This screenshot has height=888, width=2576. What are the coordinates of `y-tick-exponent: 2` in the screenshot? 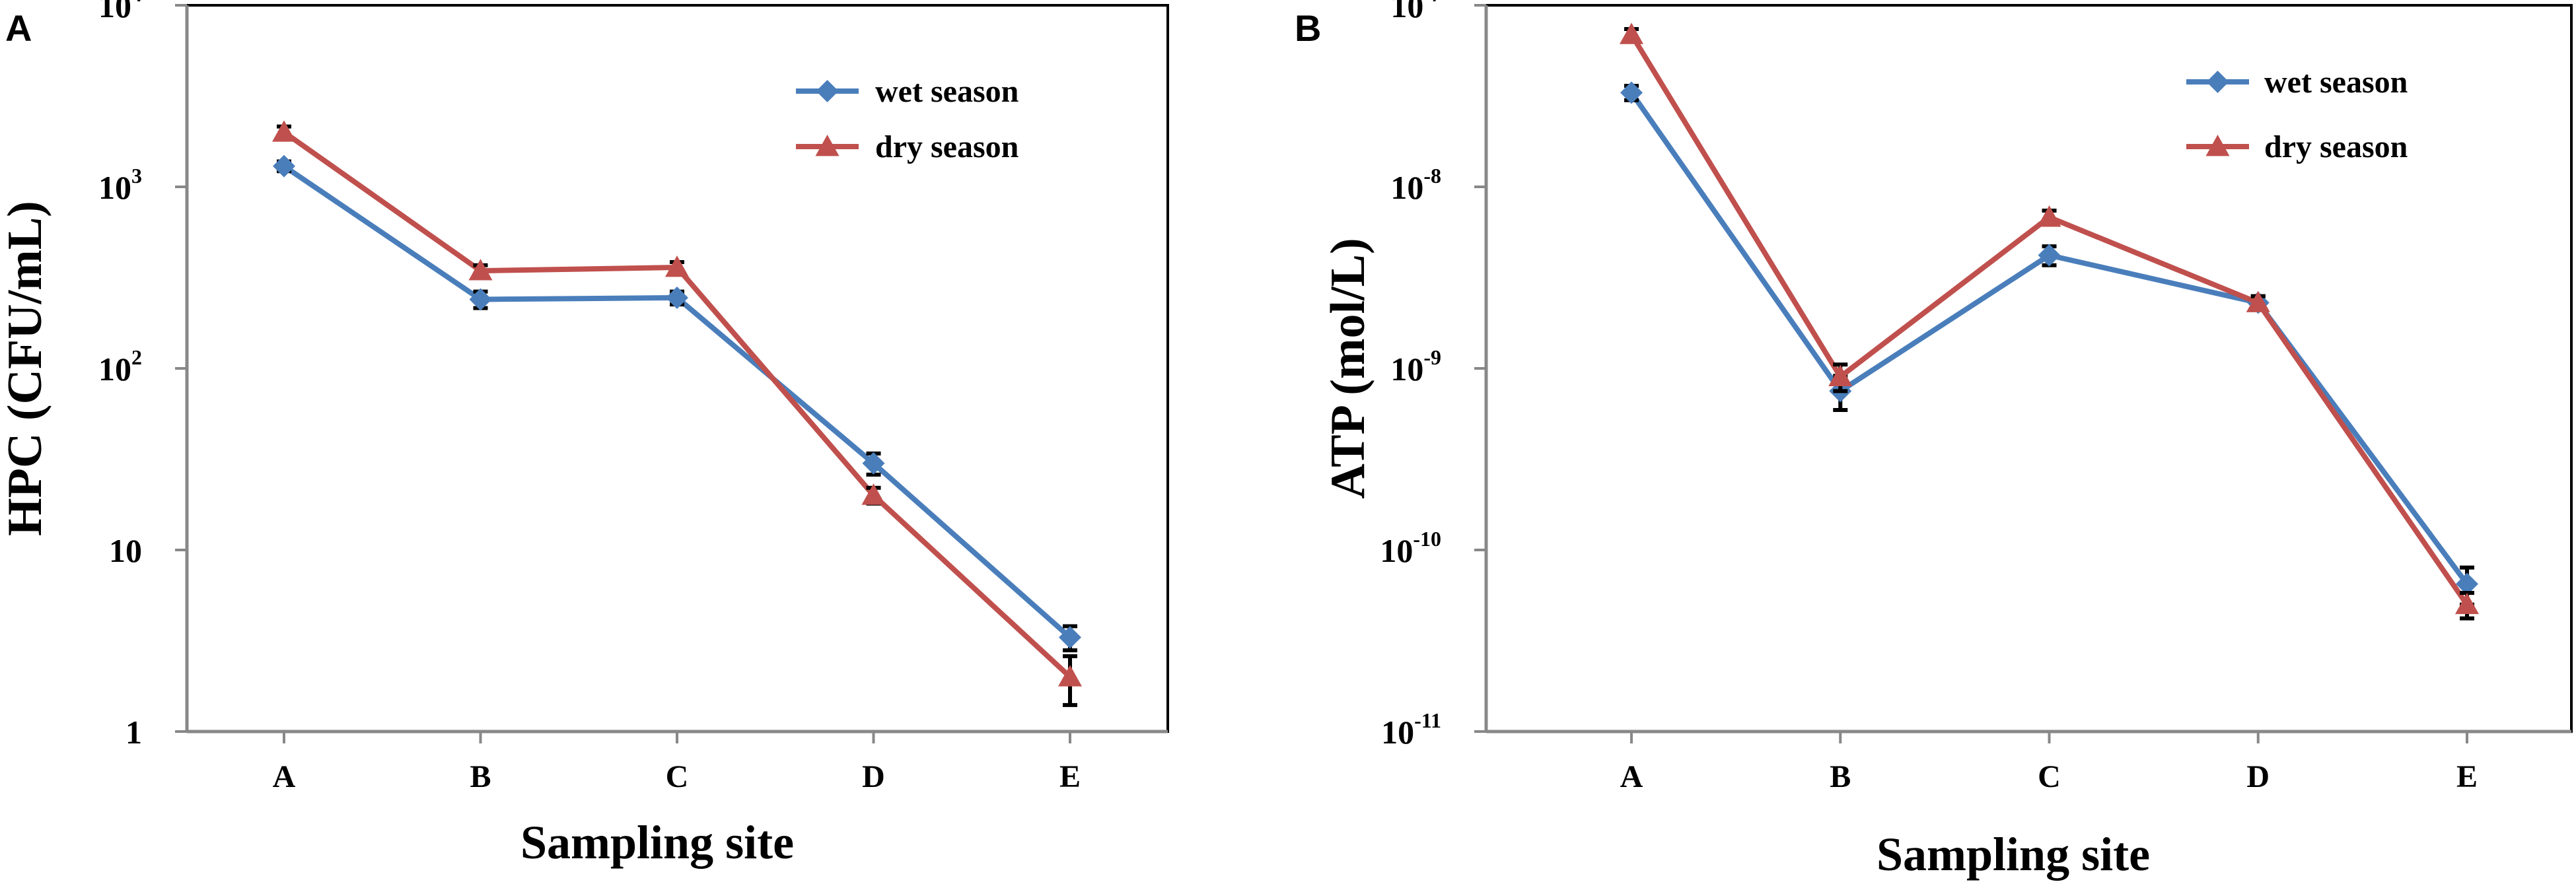 It's located at (137, 357).